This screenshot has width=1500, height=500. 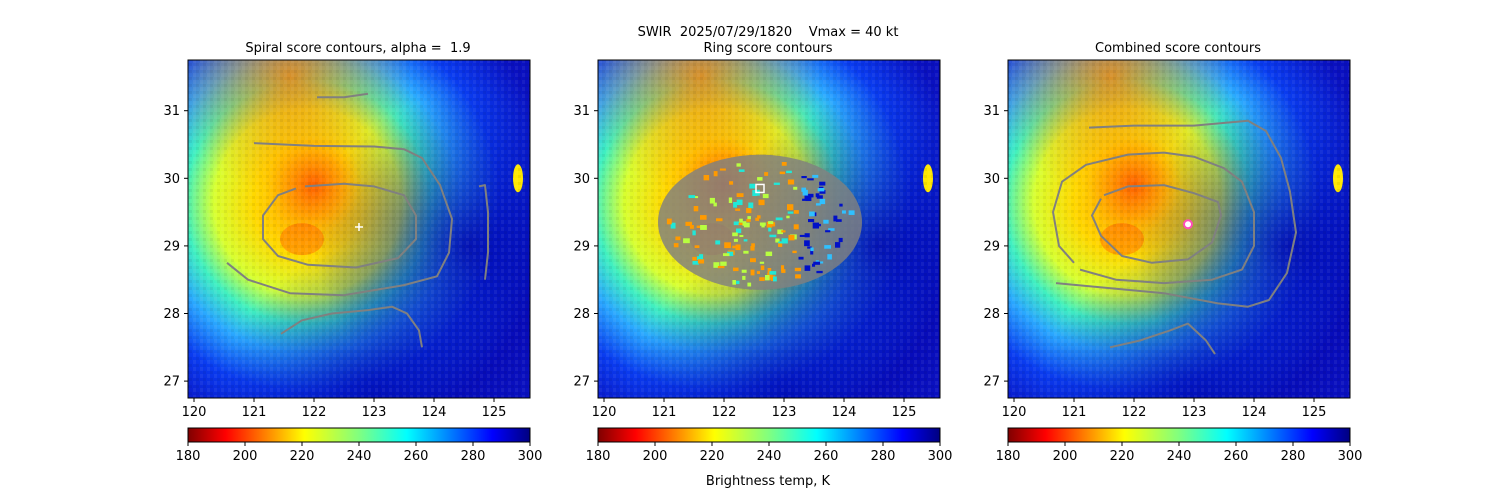 I want to click on colorbar-tick-label: 240, so click(x=1179, y=456).